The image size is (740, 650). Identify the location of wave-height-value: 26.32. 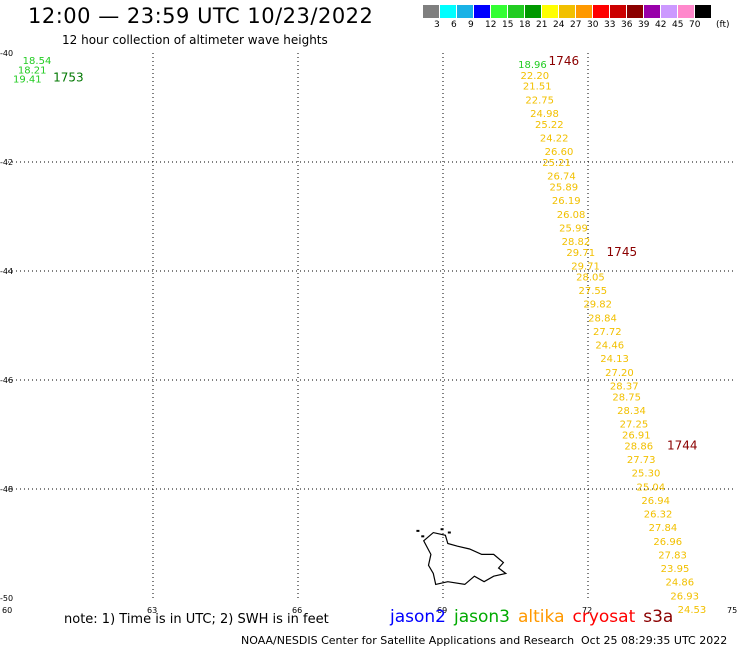
(658, 515).